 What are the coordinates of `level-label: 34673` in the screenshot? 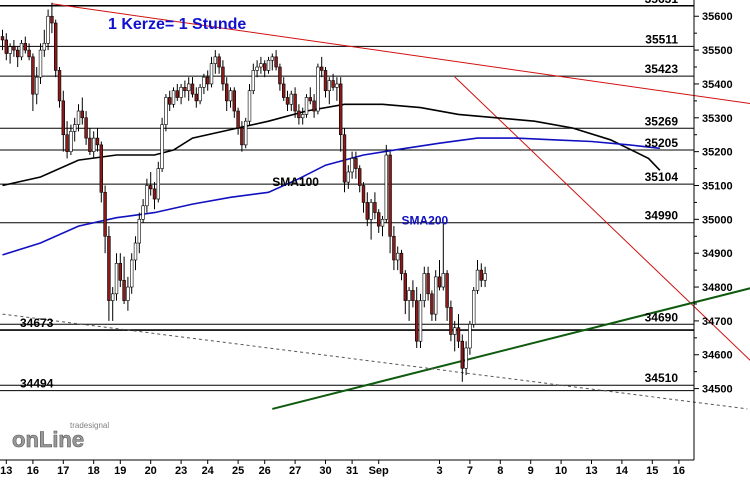 It's located at (37, 323).